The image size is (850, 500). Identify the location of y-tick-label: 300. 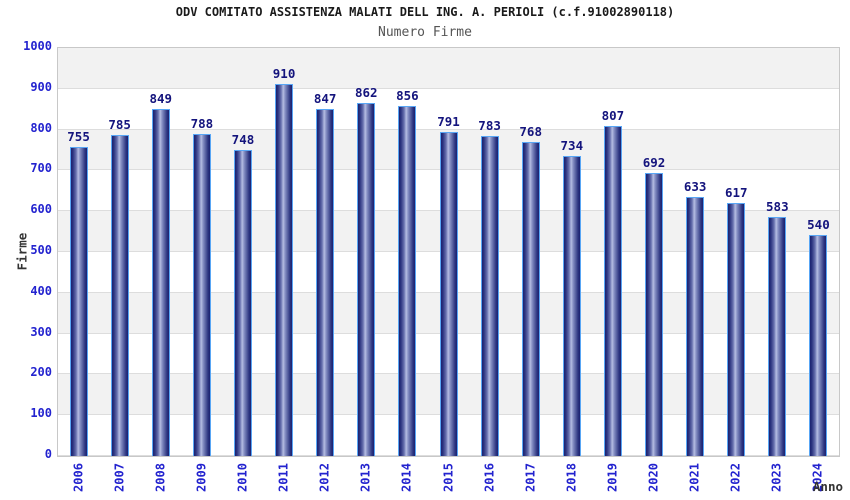
(41, 331).